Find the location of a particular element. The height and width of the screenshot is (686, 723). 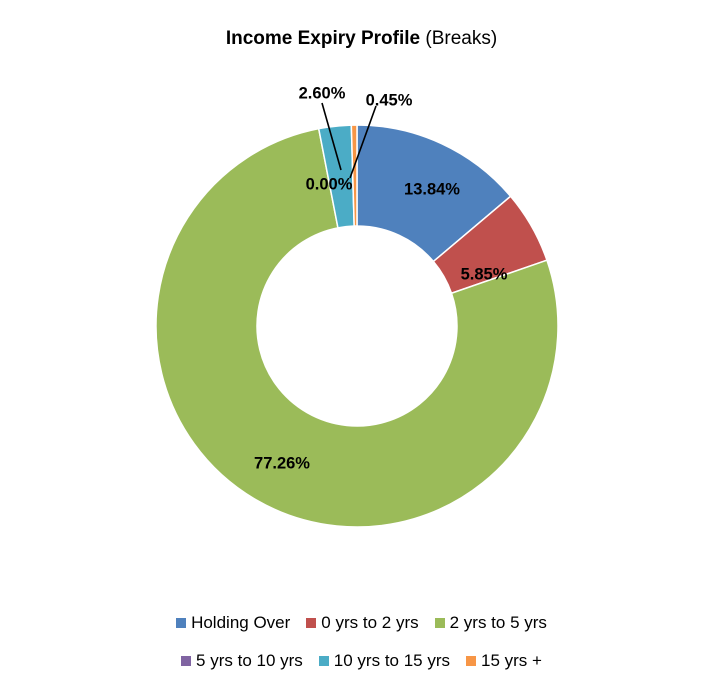

legend-label: Holding Over is located at coordinates (241, 622).